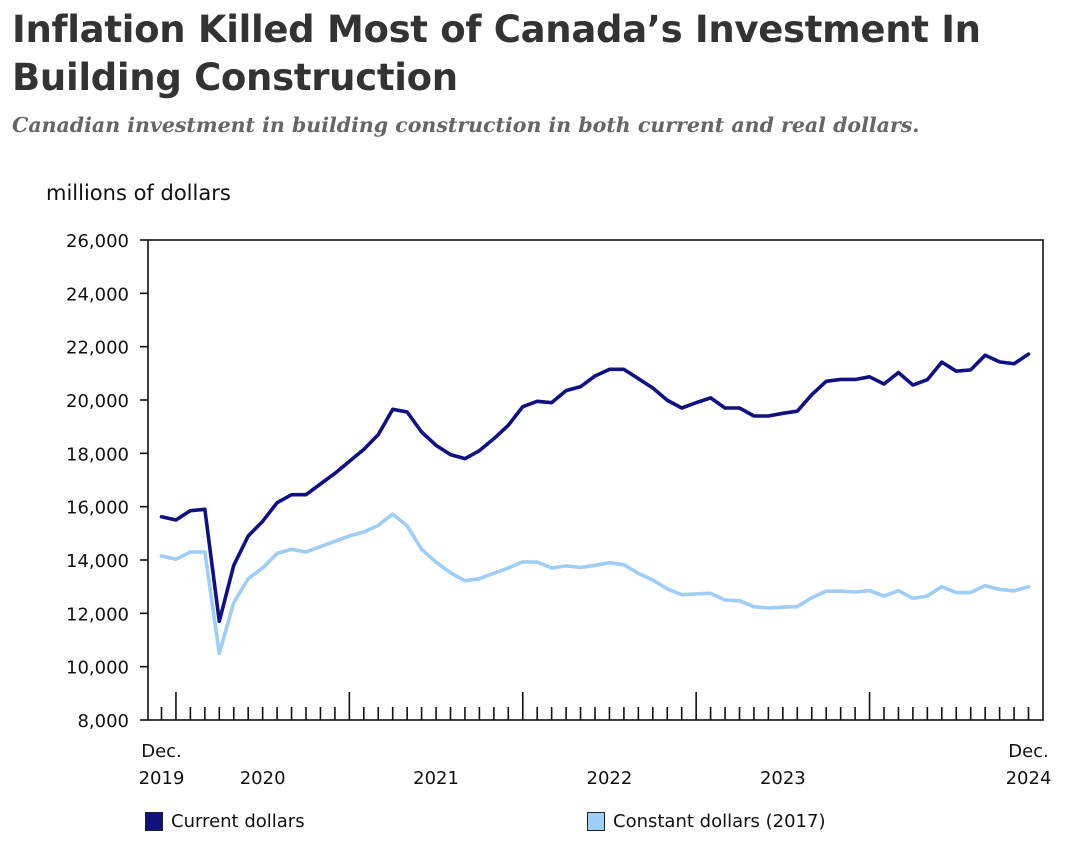 This screenshot has height=862, width=1080. Describe the element at coordinates (97, 241) in the screenshot. I see `y-tick-label: 26,000` at that location.